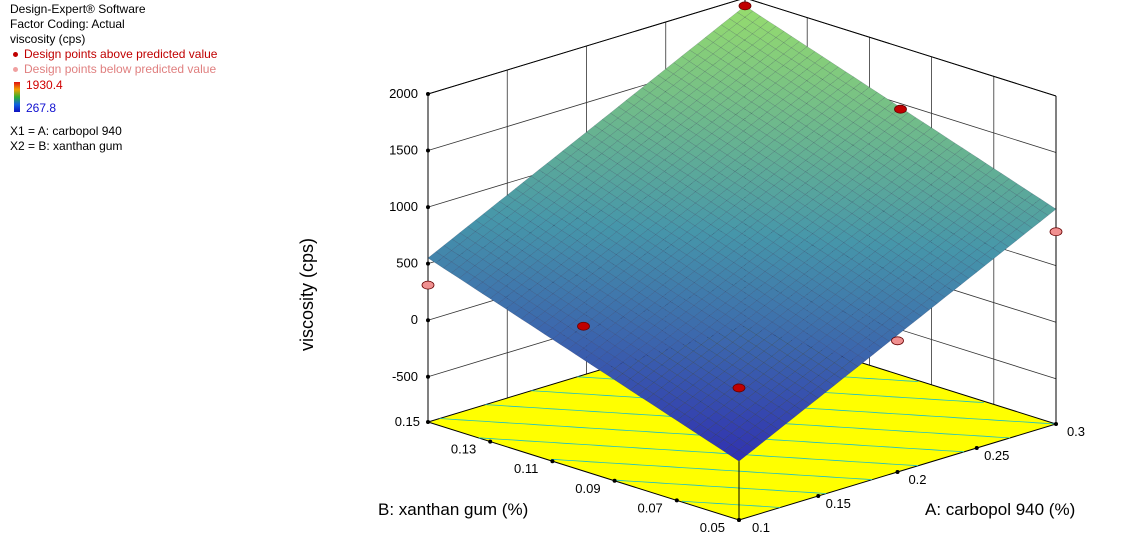 The width and height of the screenshot is (1121, 545). I want to click on factor-coding: Factor Coding: Actual, so click(67, 24).